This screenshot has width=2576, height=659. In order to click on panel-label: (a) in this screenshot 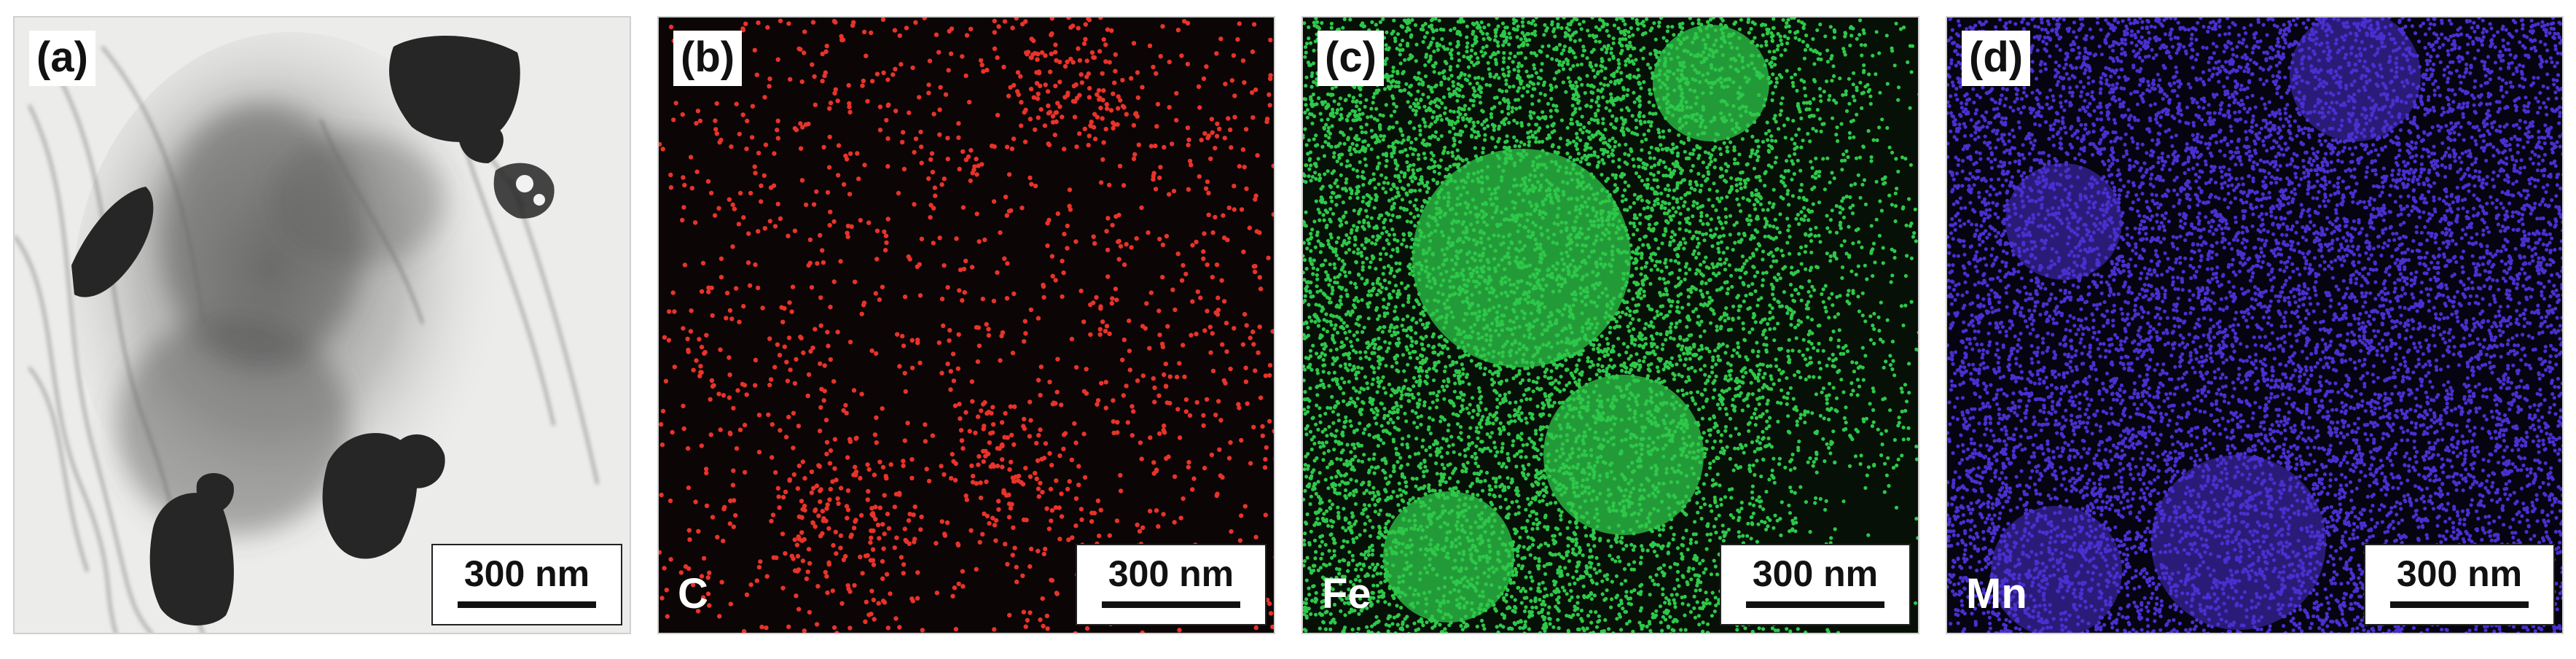, I will do `click(62, 58)`.